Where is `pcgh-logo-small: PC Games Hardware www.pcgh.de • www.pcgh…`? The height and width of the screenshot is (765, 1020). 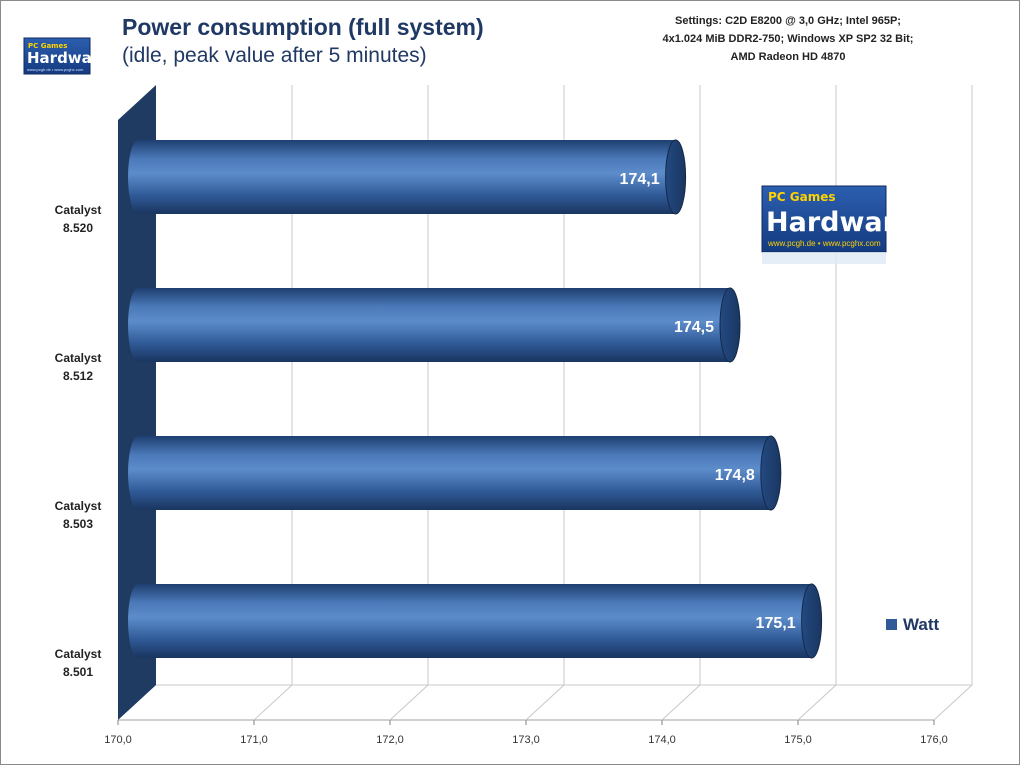
pcgh-logo-small: PC Games Hardware www.pcgh.de • www.pcgh… is located at coordinates (66, 56).